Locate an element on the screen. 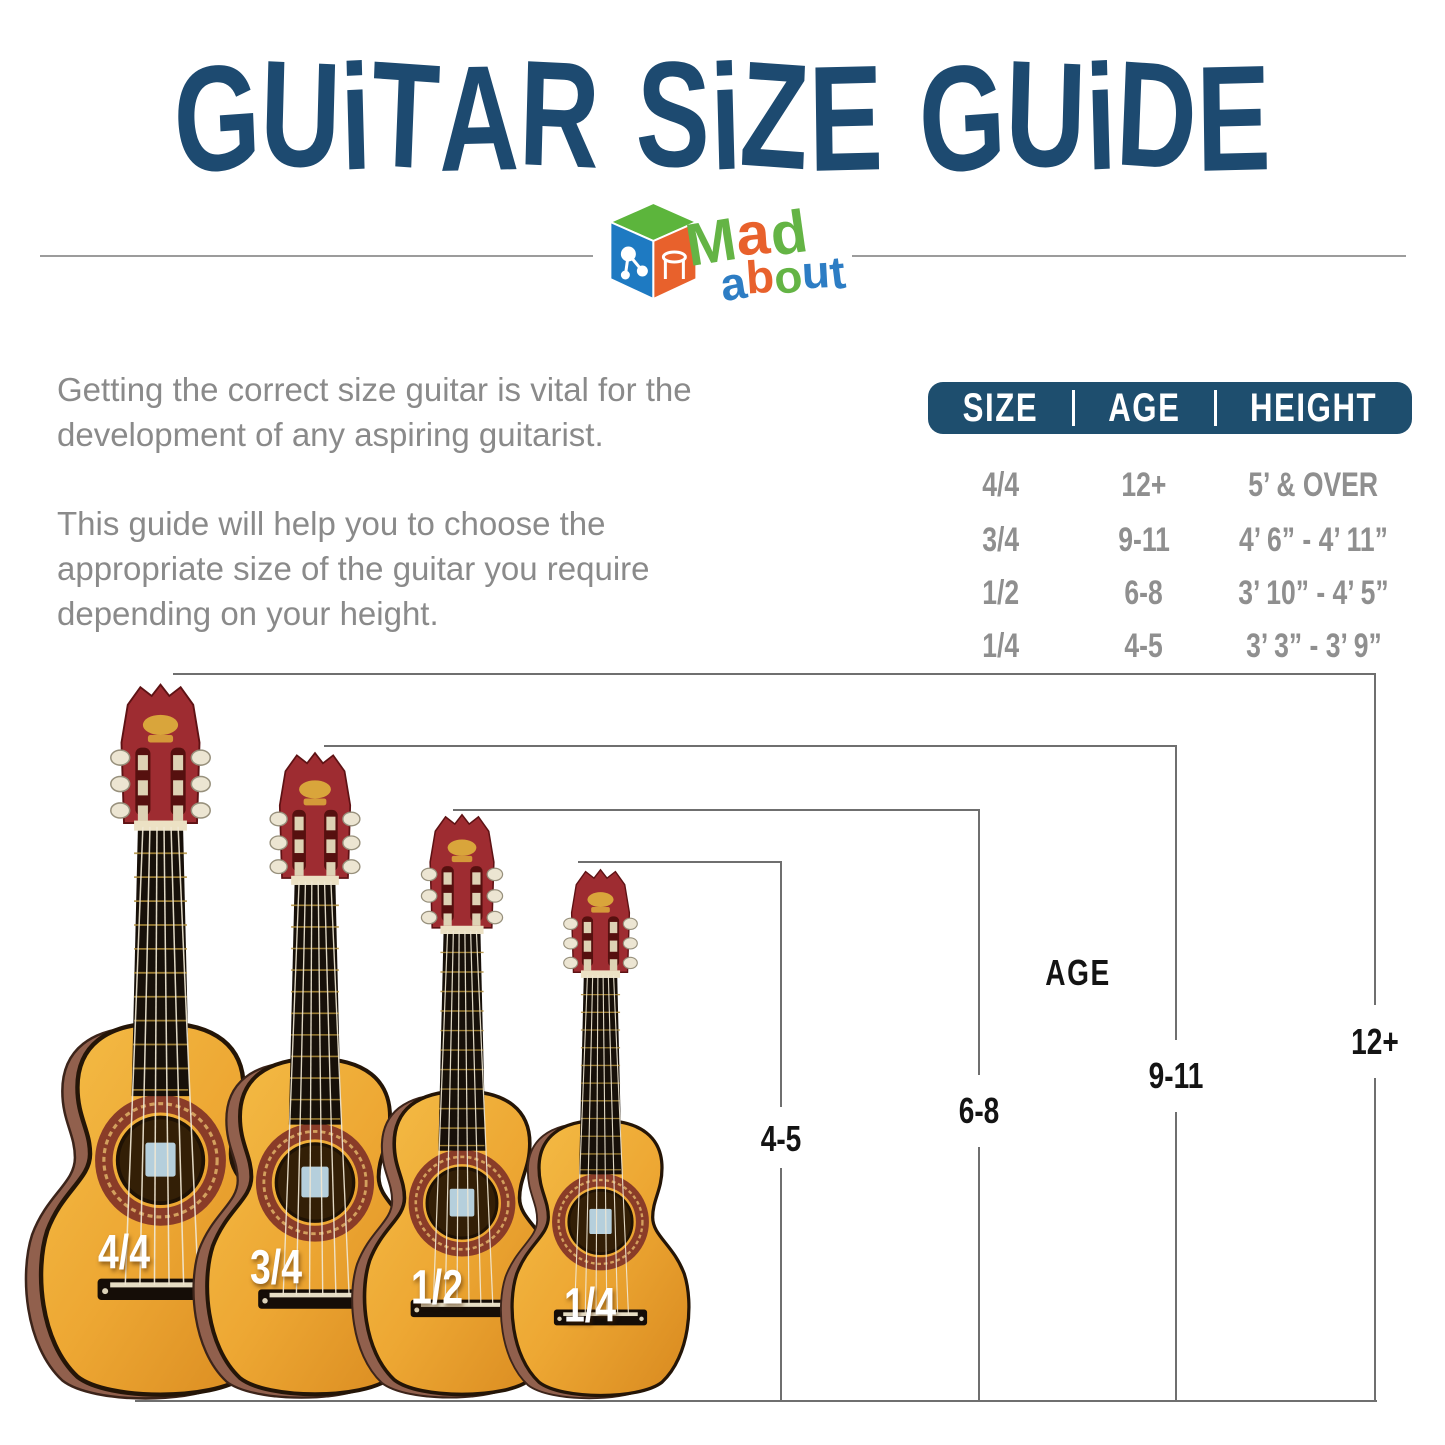 This screenshot has height=1445, width=1445. brand-logo: Mad about is located at coordinates (725, 254).